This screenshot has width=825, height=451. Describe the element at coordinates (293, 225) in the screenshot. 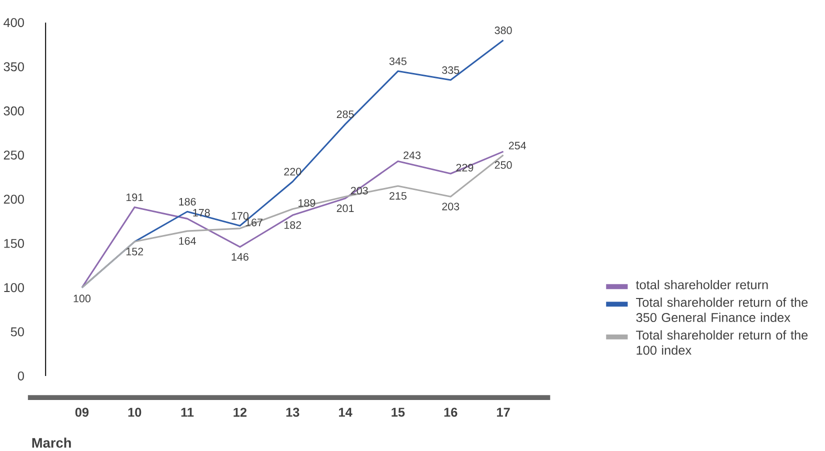

I see `data-label: 182` at that location.